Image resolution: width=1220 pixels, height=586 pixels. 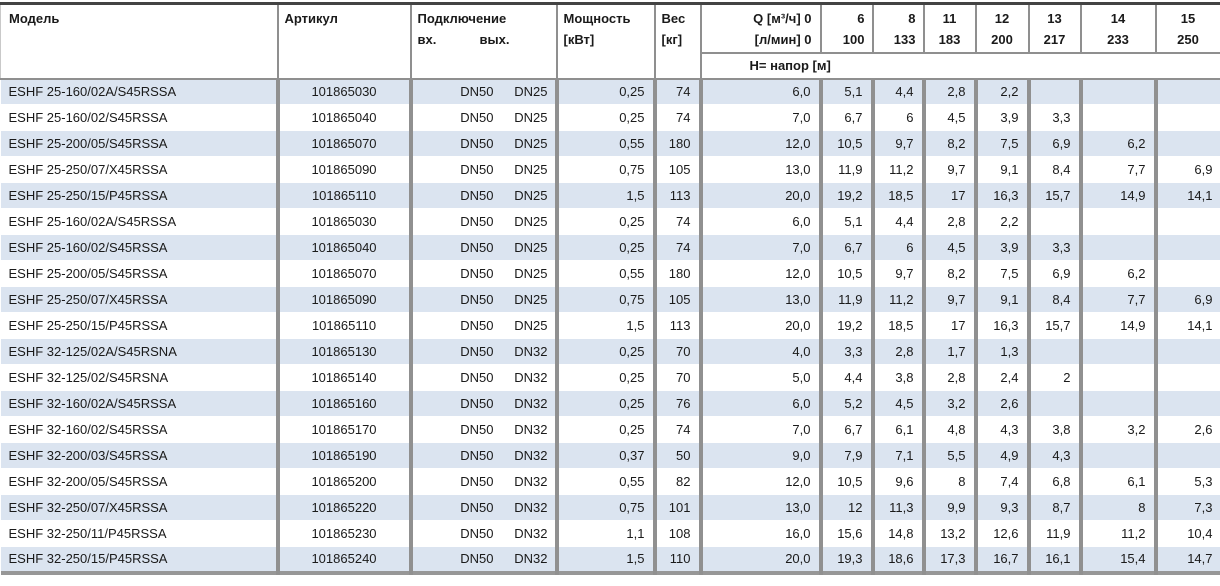 I want to click on col-header-q6: 6 100, so click(x=847, y=28).